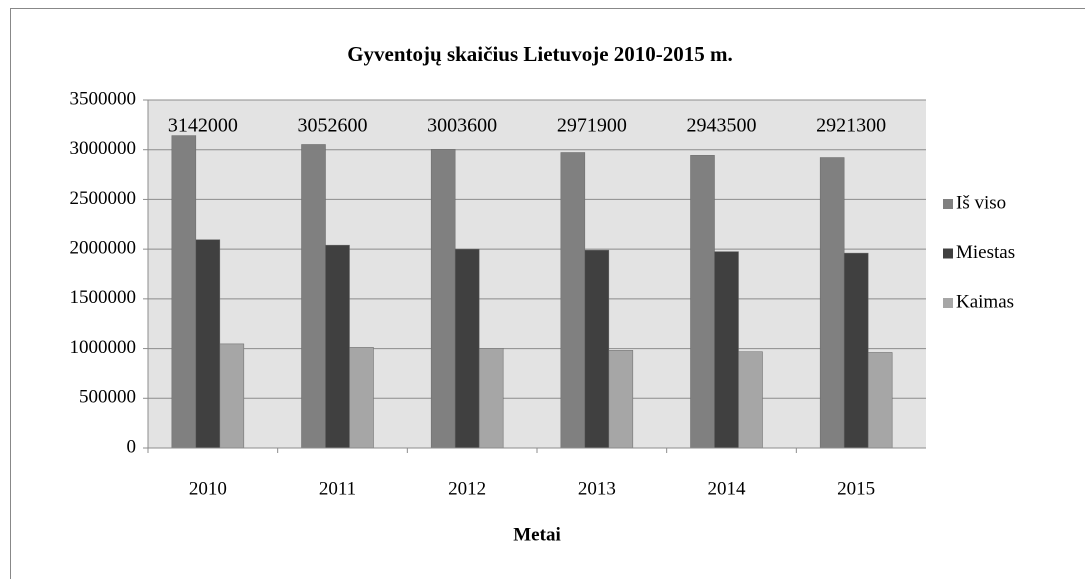 This screenshot has width=1085, height=579. I want to click on x-tick-label: 2010, so click(208, 488).